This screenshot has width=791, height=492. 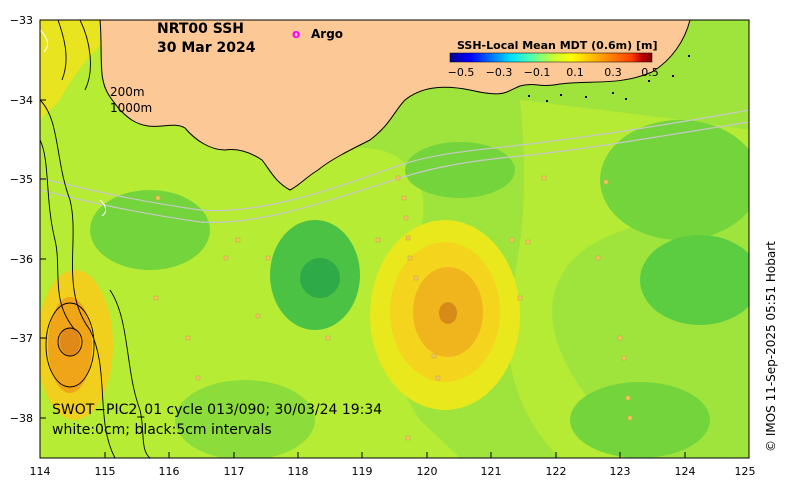 What do you see at coordinates (745, 471) in the screenshot?
I see `x-tick-125: 125` at bounding box center [745, 471].